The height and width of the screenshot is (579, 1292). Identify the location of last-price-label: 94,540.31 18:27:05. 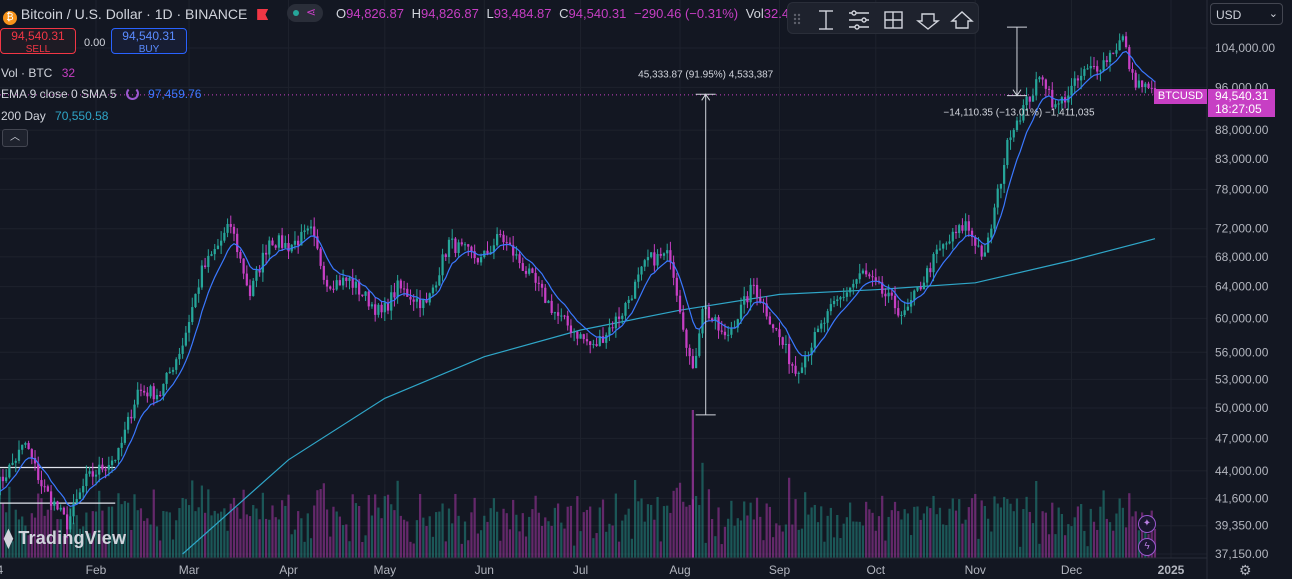
(1241, 103).